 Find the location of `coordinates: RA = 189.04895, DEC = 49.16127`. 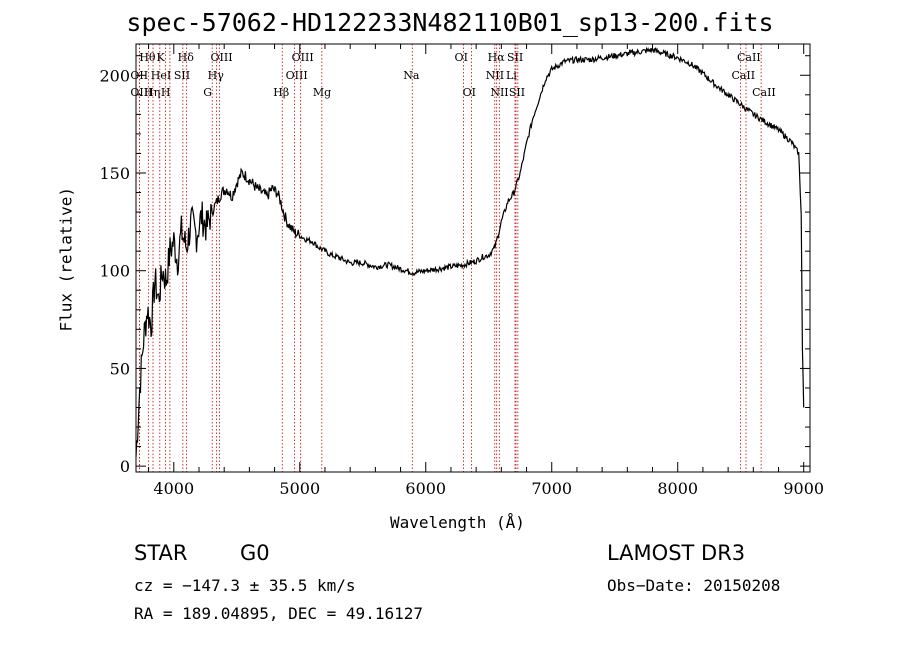

coordinates: RA = 189.04895, DEC = 49.16127 is located at coordinates (278, 613).